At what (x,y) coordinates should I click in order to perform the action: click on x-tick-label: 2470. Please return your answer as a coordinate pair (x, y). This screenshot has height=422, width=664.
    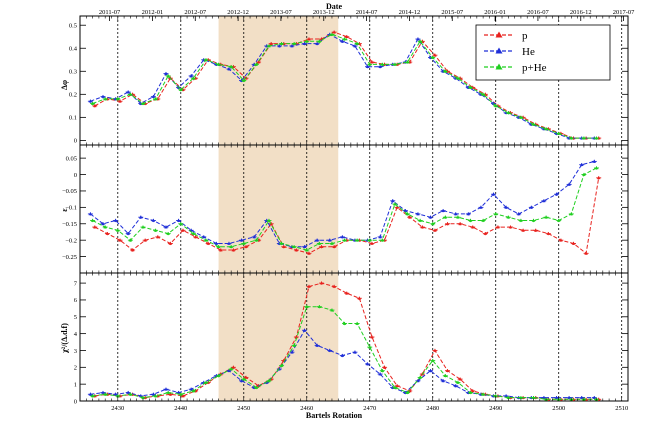
    Looking at the image, I should click on (369, 408).